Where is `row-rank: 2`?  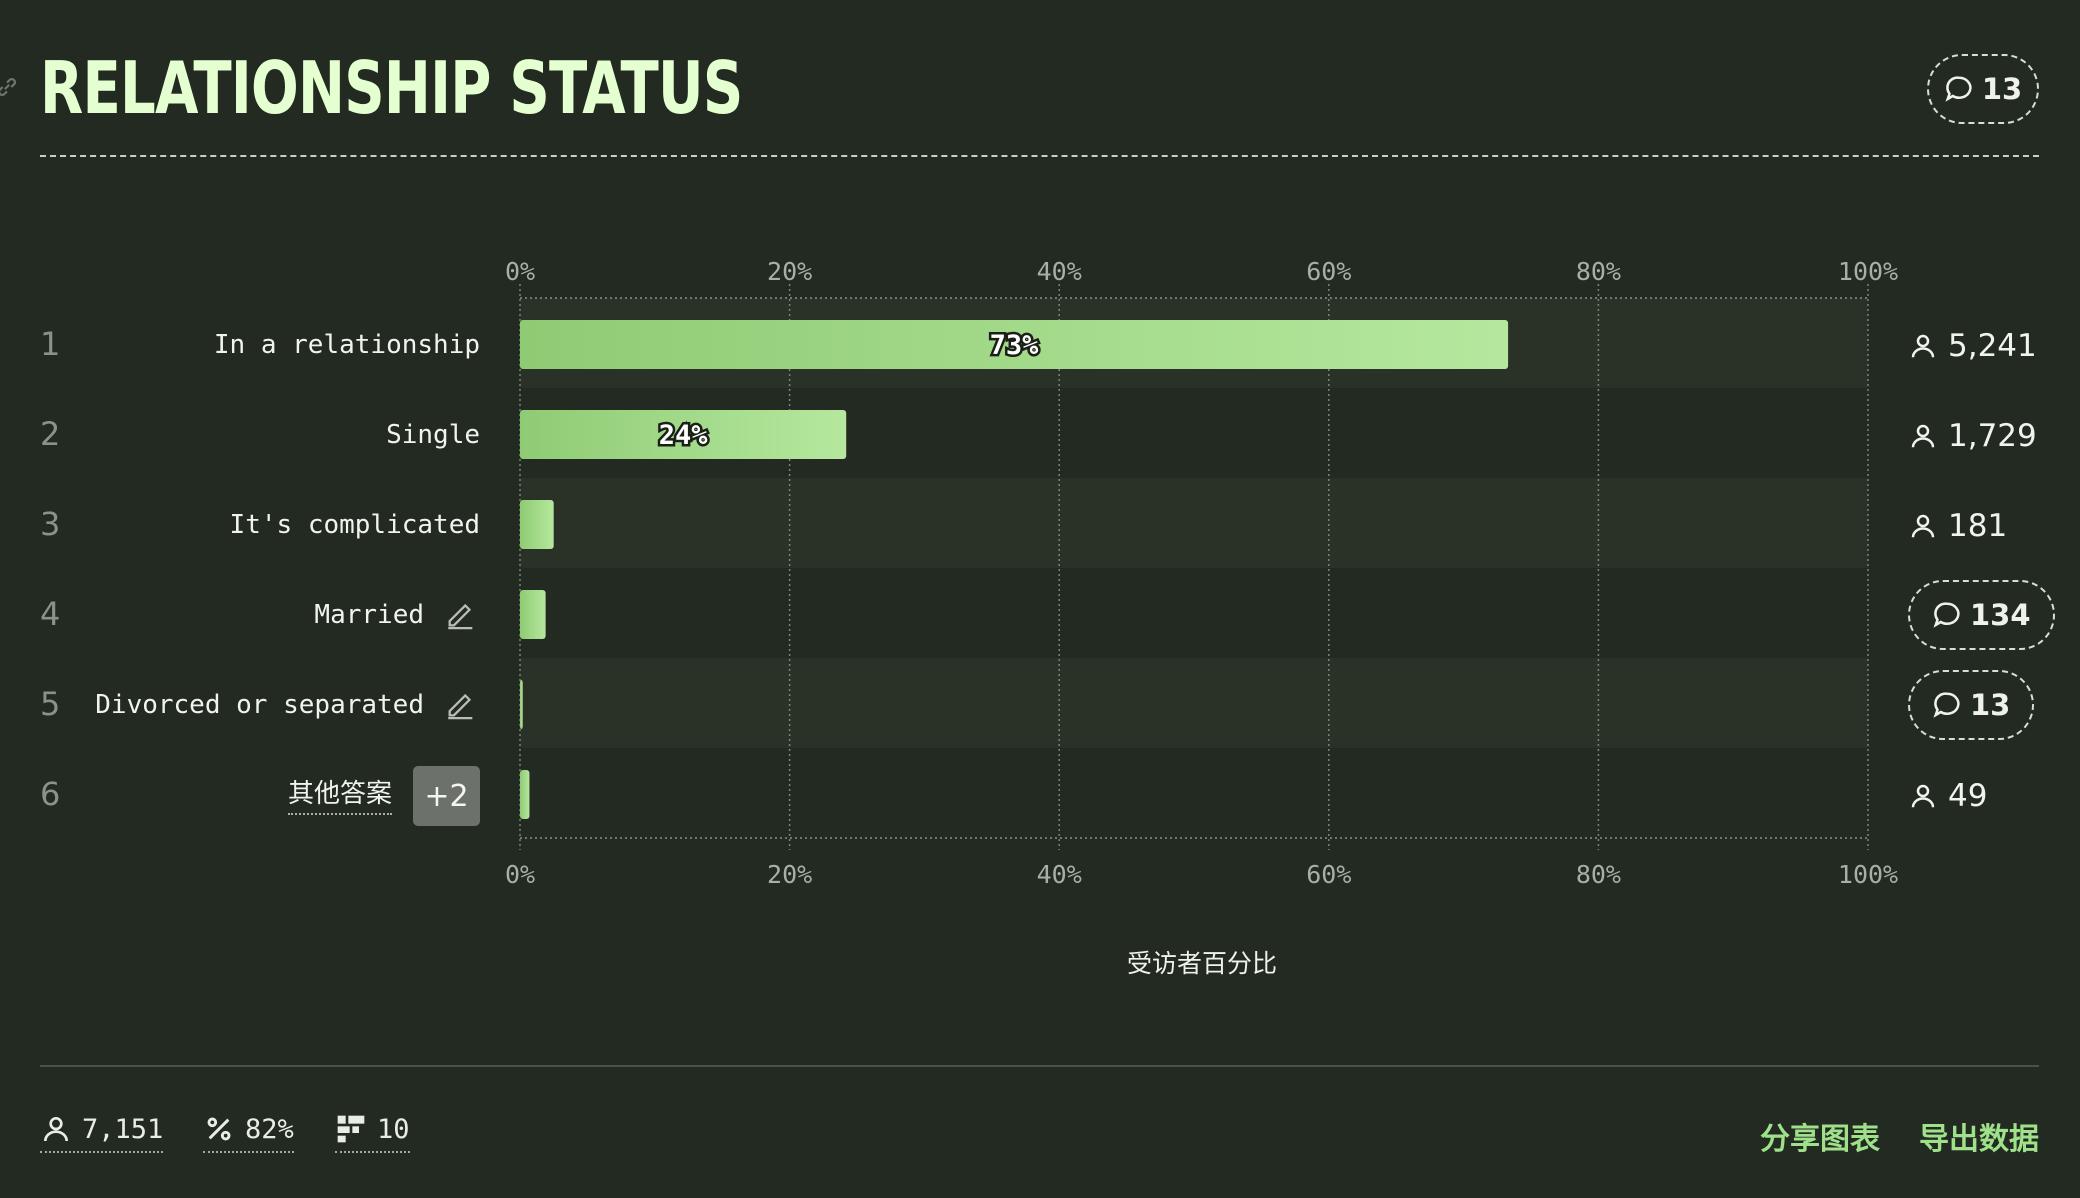
row-rank: 2 is located at coordinates (50, 434).